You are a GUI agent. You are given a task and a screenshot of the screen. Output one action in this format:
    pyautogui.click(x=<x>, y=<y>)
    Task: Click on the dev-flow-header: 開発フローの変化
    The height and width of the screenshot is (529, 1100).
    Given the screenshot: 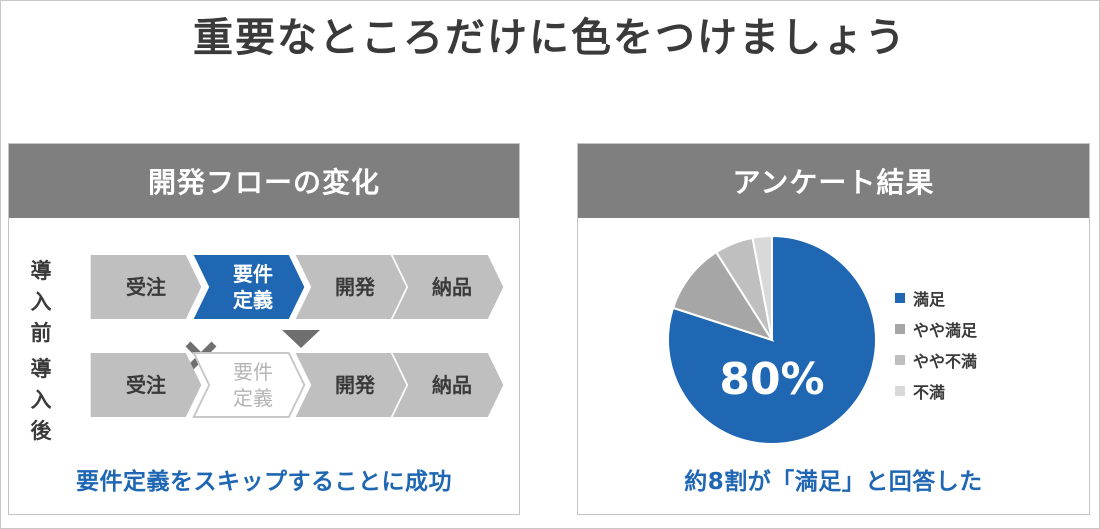 What is the action you would take?
    pyautogui.click(x=264, y=181)
    